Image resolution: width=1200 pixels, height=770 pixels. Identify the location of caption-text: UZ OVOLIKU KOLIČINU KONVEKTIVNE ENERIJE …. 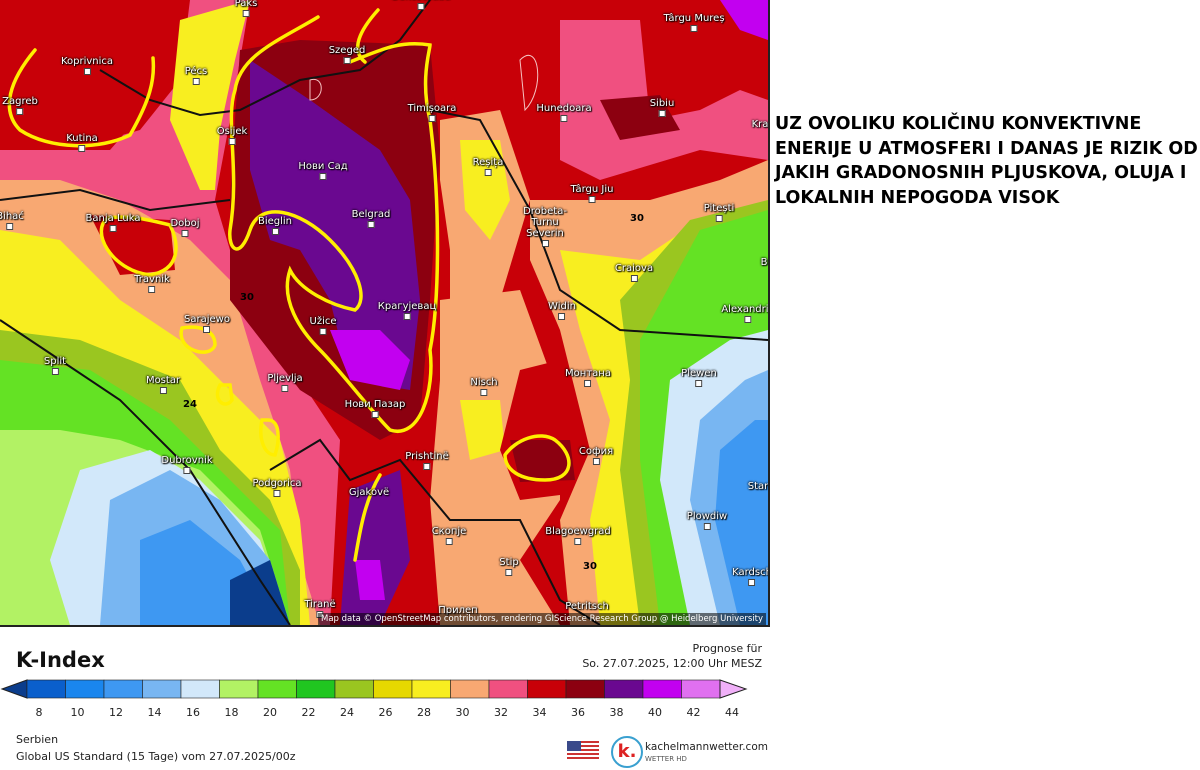
(986, 161).